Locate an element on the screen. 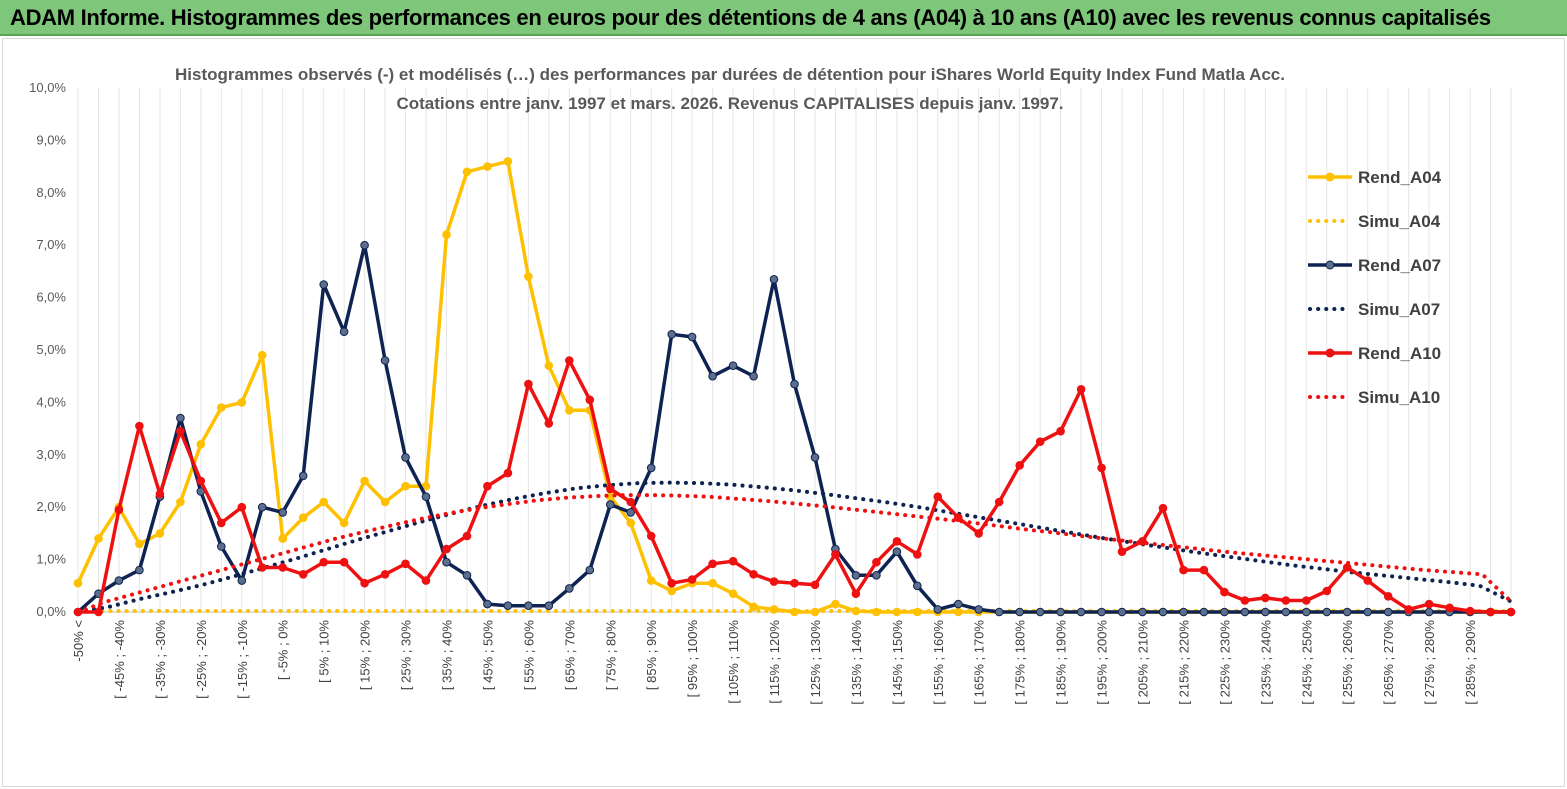  x-tick-label: [ 155% ; 160% is located at coordinates (938, 662).